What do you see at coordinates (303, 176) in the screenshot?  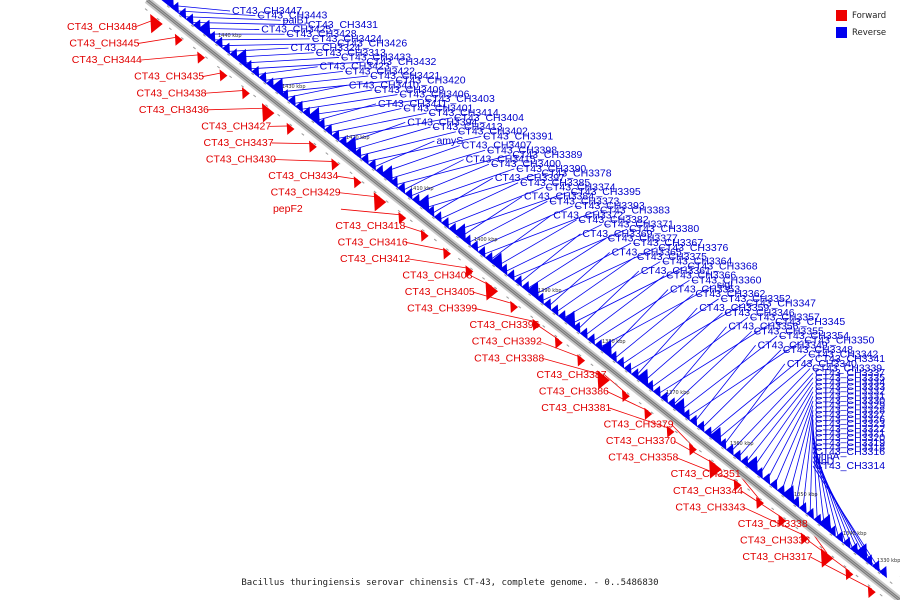 I see `gene-label: CT43_CH3434` at bounding box center [303, 176].